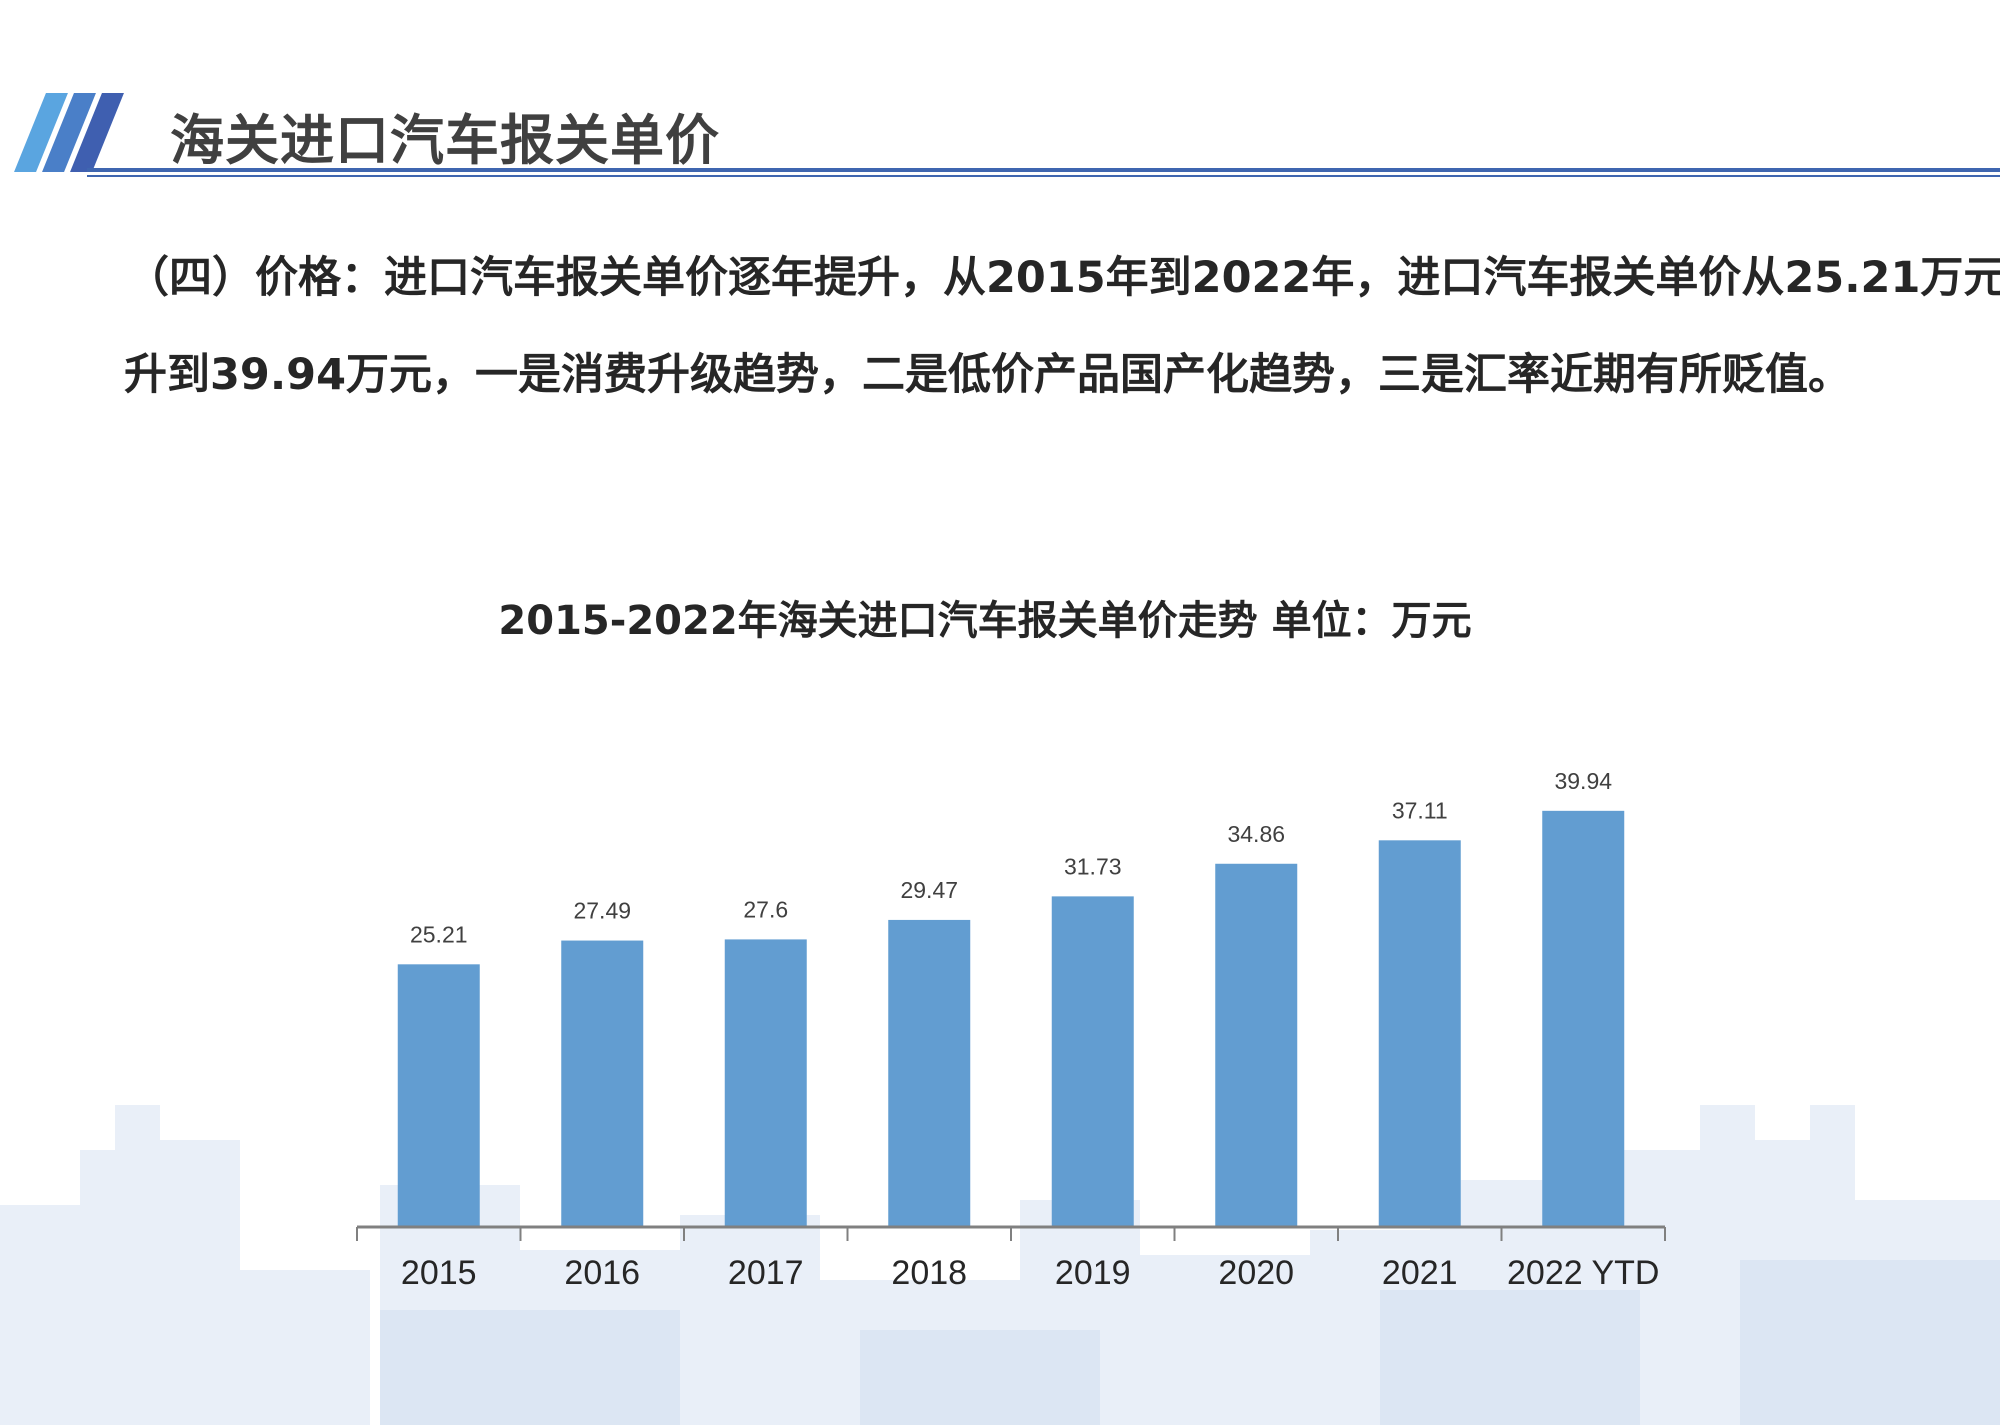 The image size is (2000, 1425). I want to click on data-label: 39.94, so click(1583, 781).